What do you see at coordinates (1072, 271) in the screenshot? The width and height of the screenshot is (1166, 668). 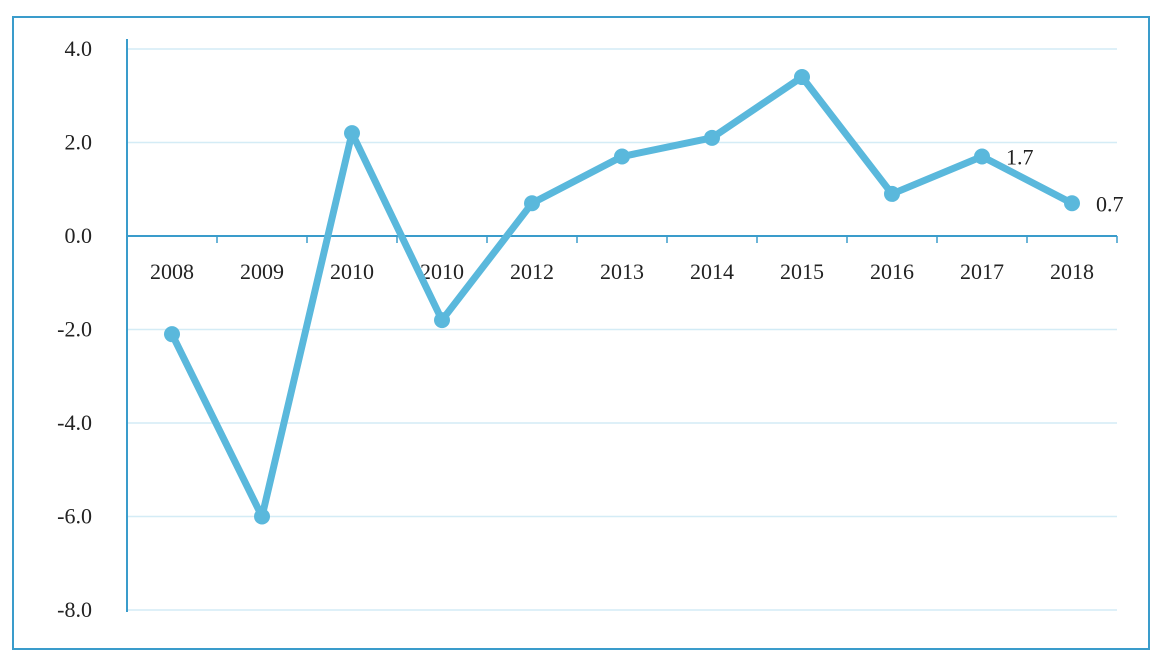 I see `x-tick-label: 2018` at bounding box center [1072, 271].